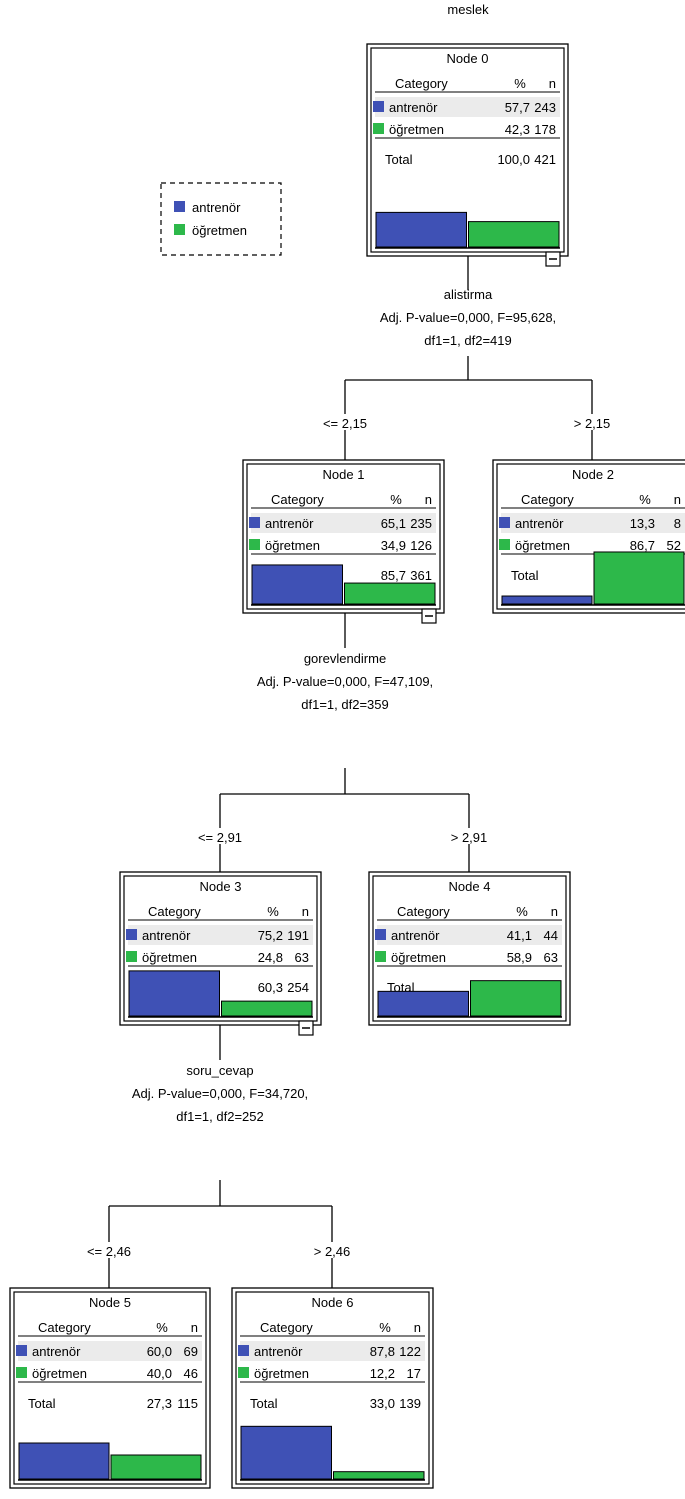 The height and width of the screenshot is (1499, 685). Describe the element at coordinates (159, 1351) in the screenshot. I see `category-percent: 60,0` at that location.